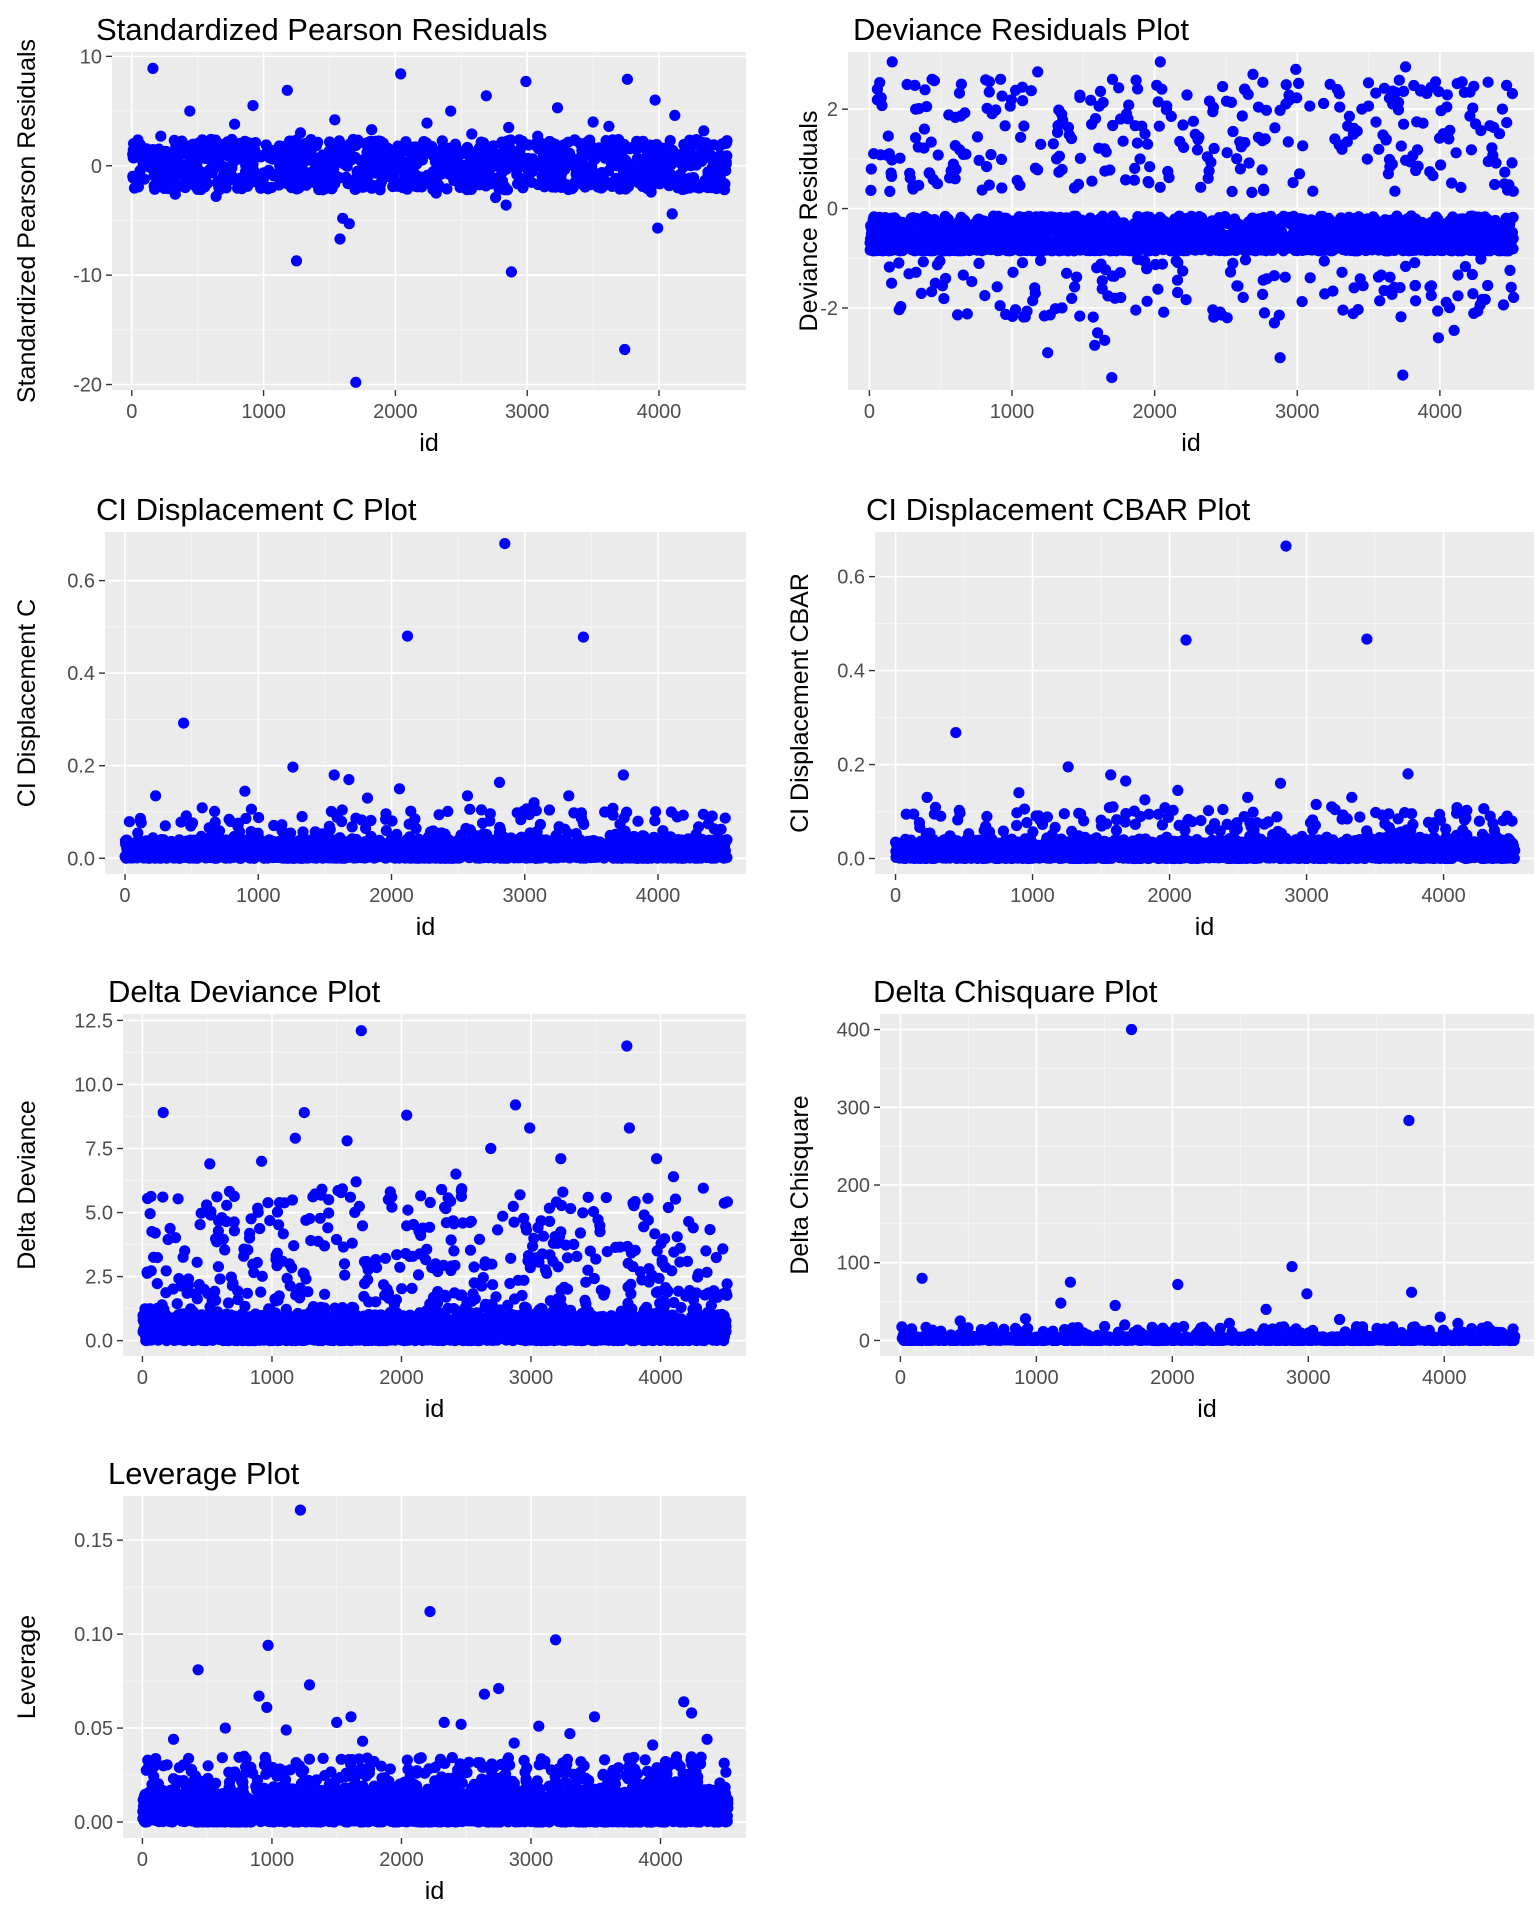 Image resolution: width=1536 pixels, height=1920 pixels. I want to click on y-tick-label: 2, so click(832, 110).